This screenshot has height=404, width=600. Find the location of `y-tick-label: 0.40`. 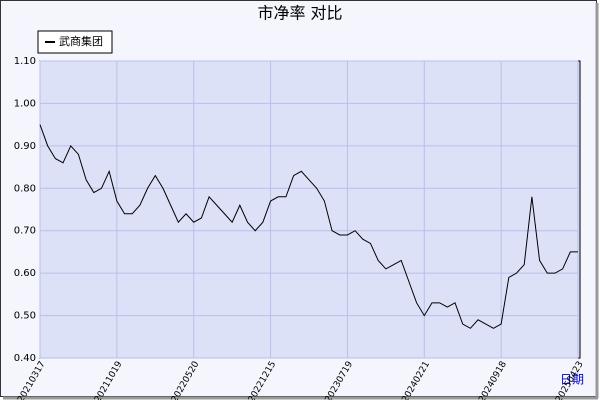

y-tick-label: 0.40 is located at coordinates (25, 358).